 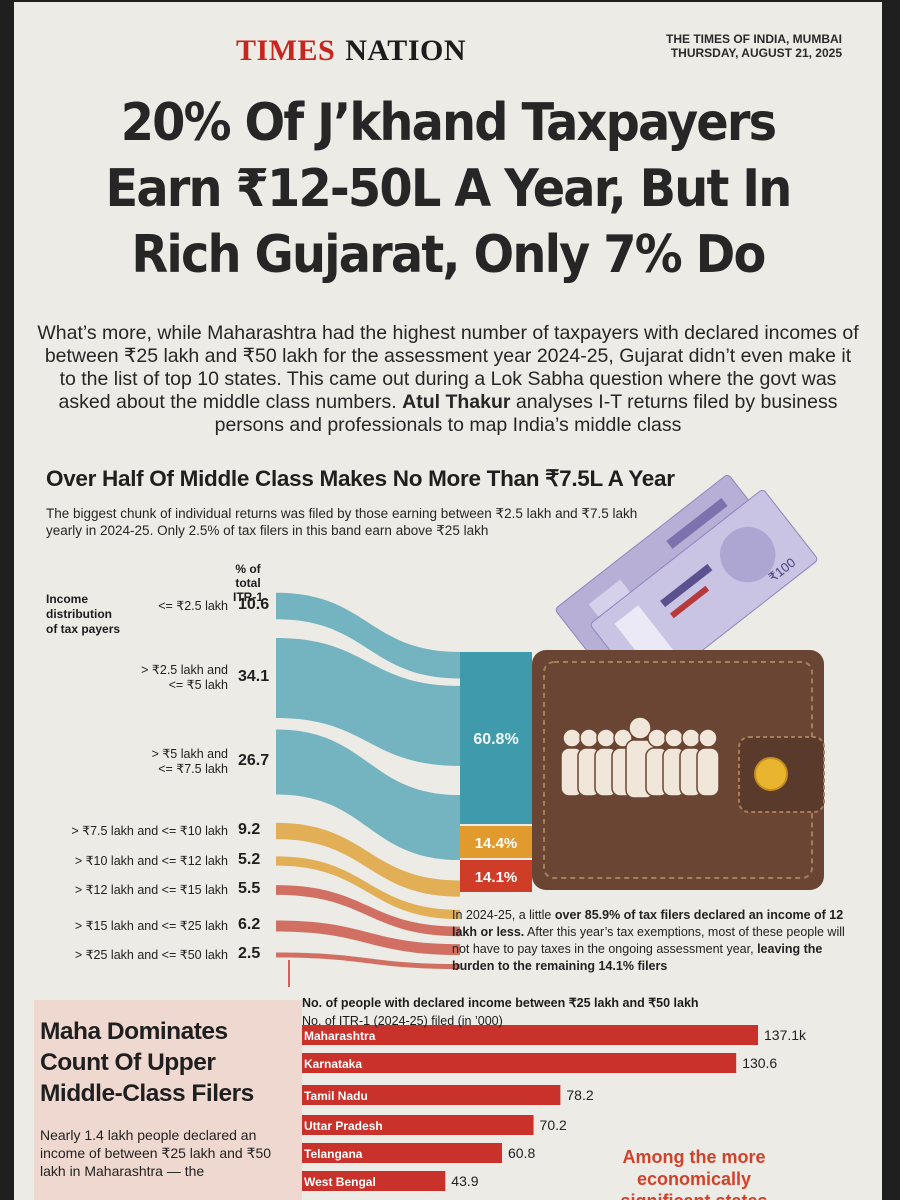 What do you see at coordinates (151, 860) in the screenshot?
I see `income-band-label: > ₹10 lakh and <= ₹12 lakh` at bounding box center [151, 860].